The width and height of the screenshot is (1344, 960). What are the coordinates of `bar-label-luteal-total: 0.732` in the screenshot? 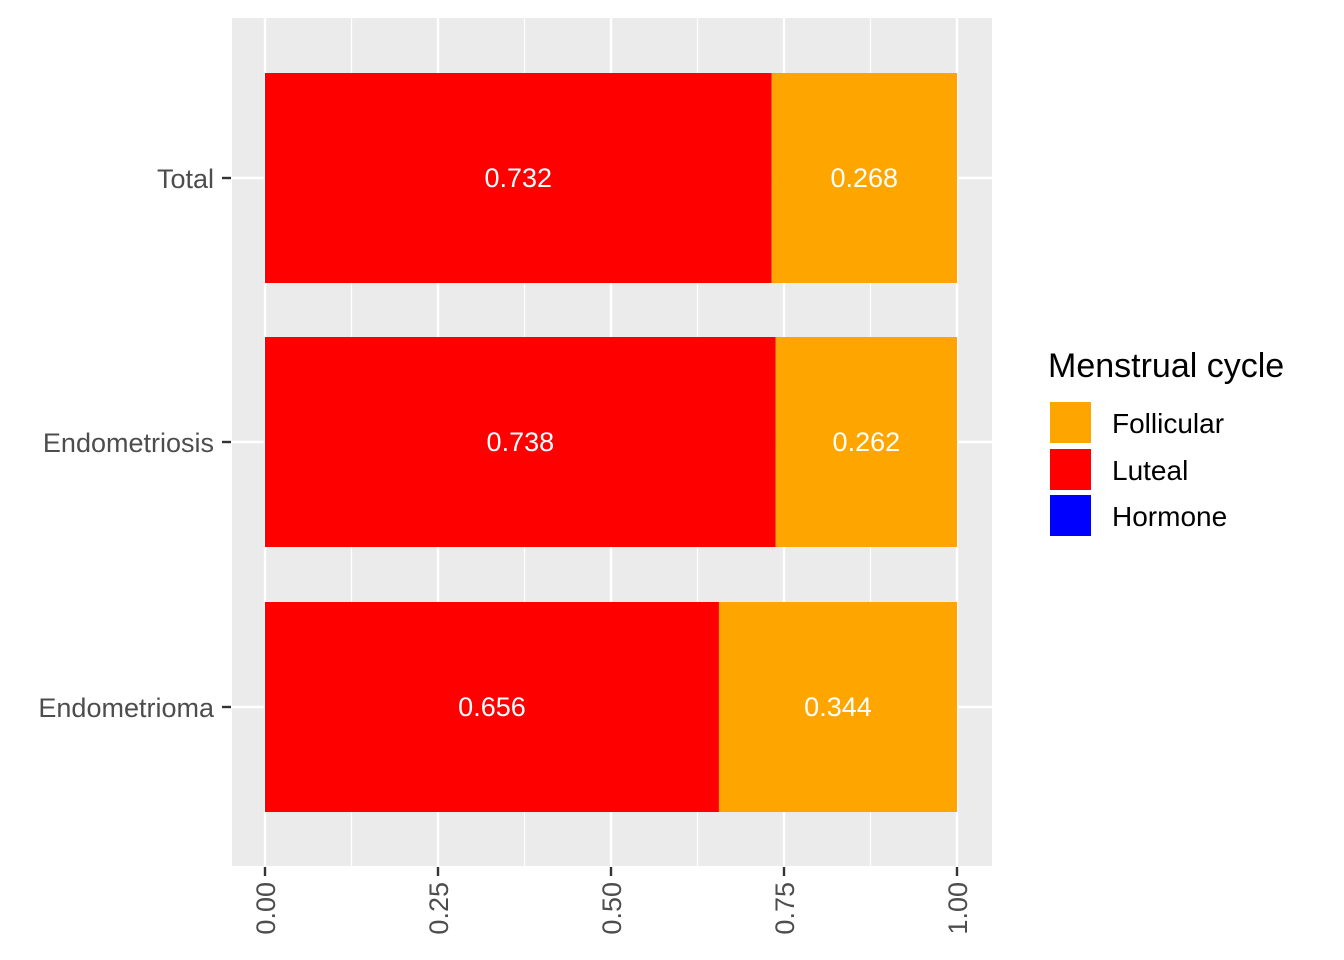 It's located at (518, 178).